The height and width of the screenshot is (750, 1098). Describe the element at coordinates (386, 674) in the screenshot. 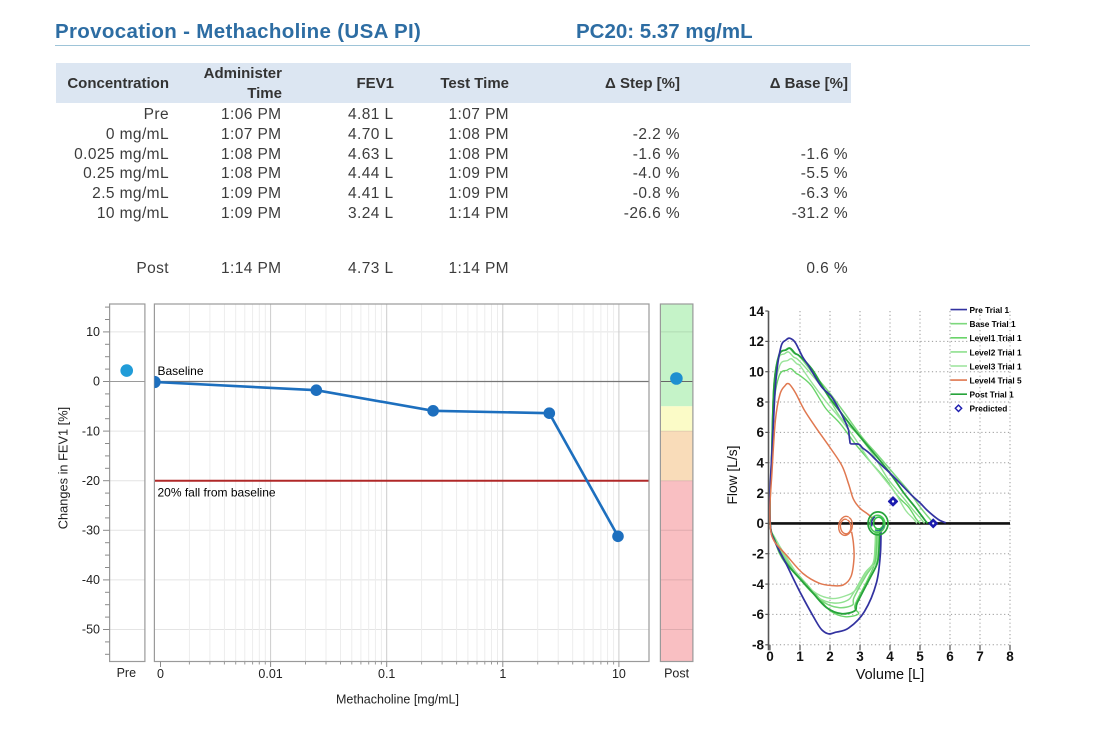

I see `svg-text: 0.1` at that location.